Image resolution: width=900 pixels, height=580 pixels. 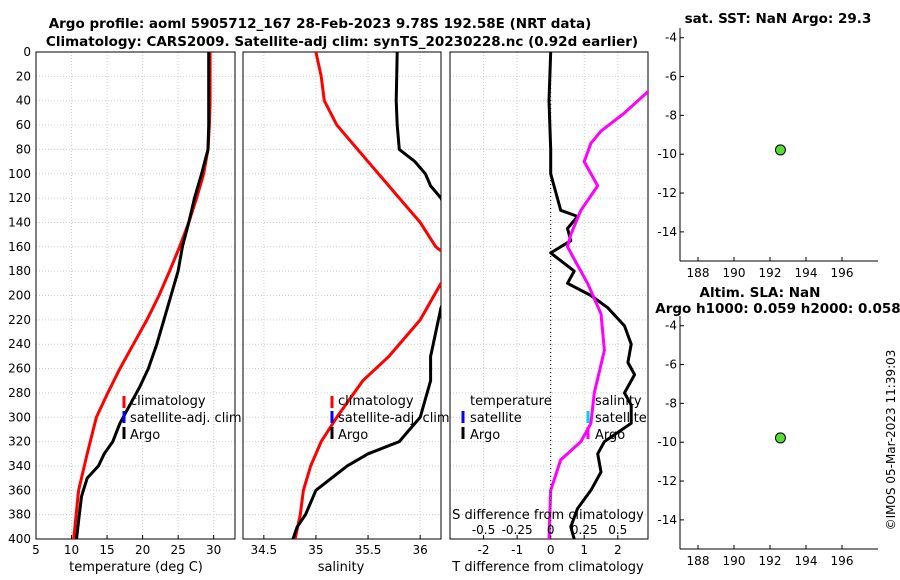 I want to click on x-tick-label-salinity: 0.25, so click(x=584, y=530).